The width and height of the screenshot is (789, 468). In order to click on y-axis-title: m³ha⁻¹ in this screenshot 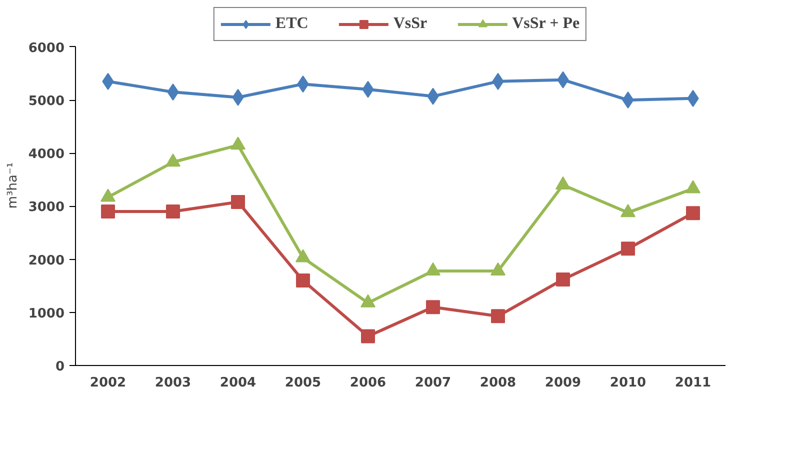, I will do `click(12, 185)`.